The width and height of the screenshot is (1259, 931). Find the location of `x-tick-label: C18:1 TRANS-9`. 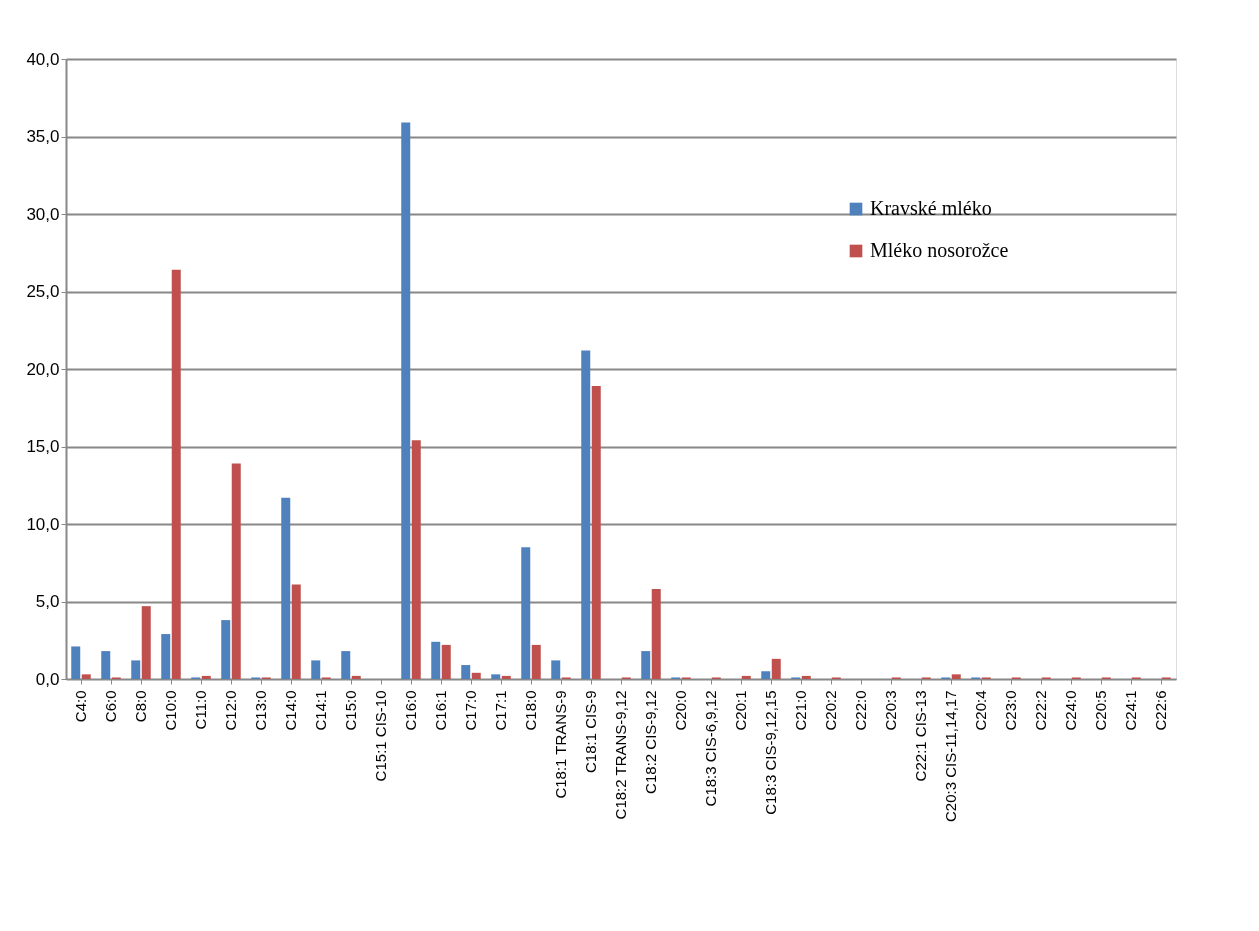

x-tick-label: C18:1 TRANS-9 is located at coordinates (560, 744).